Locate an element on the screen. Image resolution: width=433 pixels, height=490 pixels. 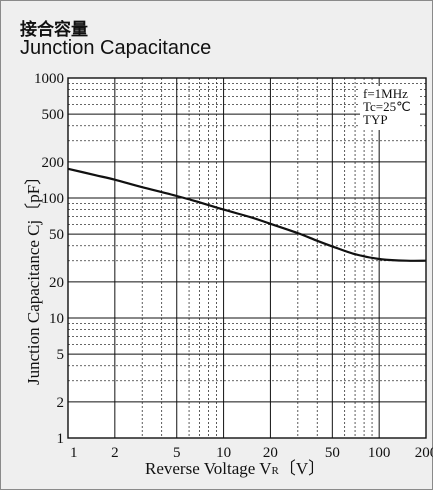
y-tick-labels: 1 2 5 10 20 50 100 200 500 1000 is located at coordinates (49, 259).